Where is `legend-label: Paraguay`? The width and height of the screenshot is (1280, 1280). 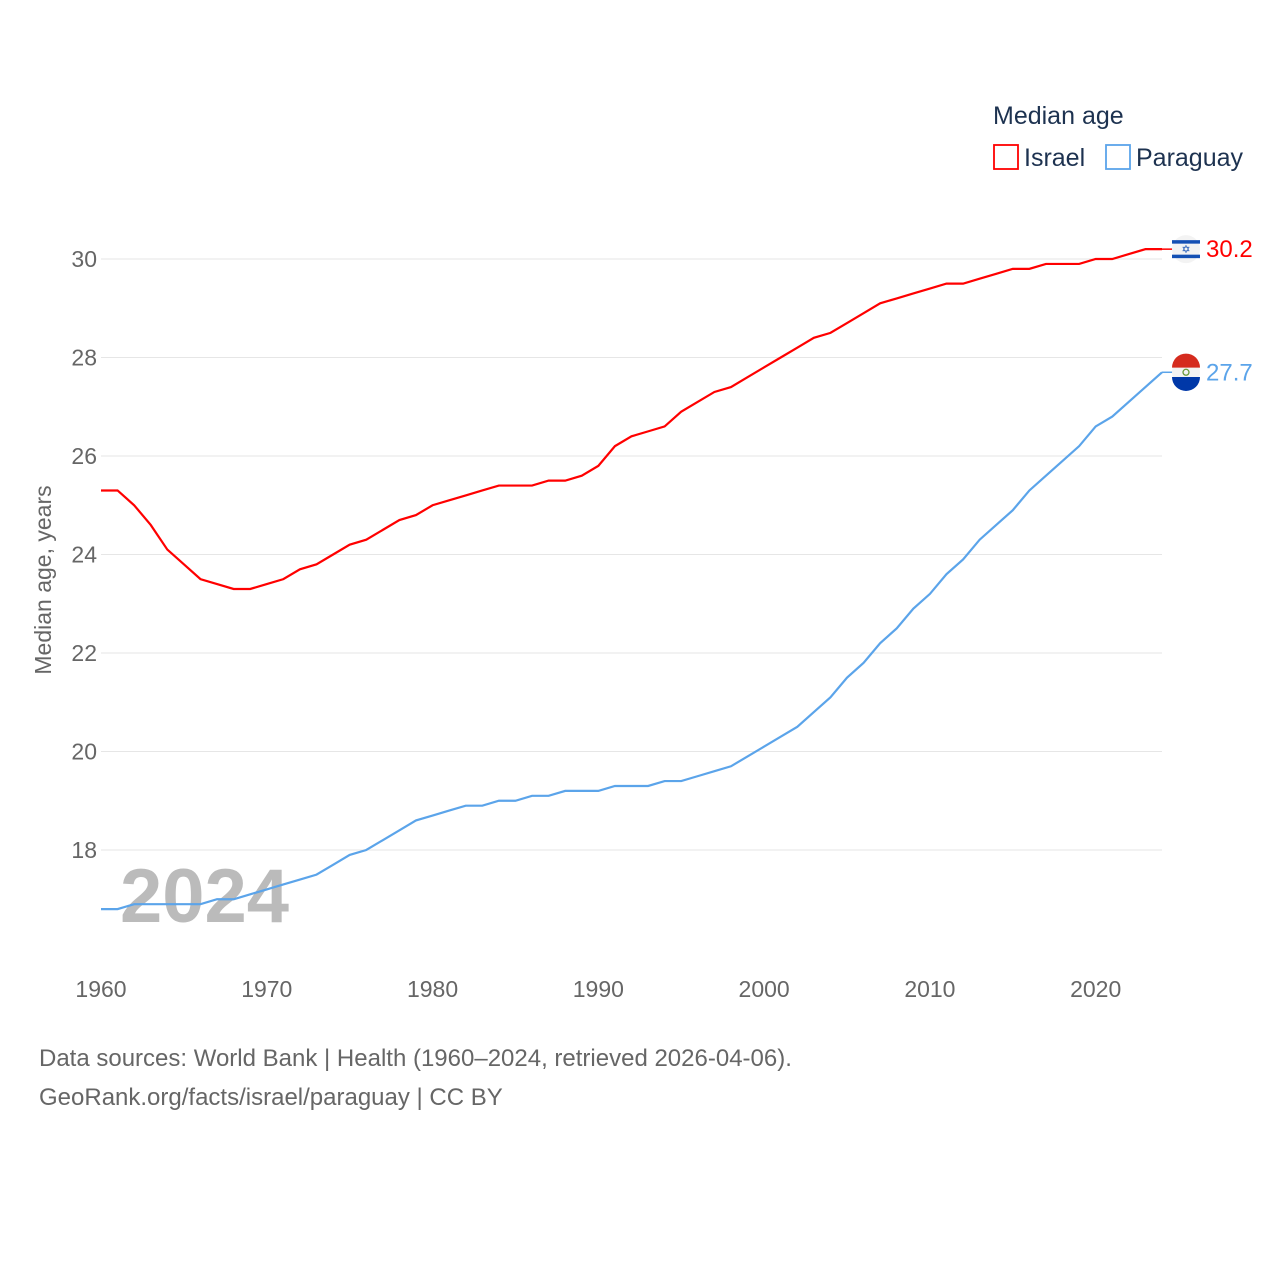
legend-label: Paraguay is located at coordinates (1190, 158).